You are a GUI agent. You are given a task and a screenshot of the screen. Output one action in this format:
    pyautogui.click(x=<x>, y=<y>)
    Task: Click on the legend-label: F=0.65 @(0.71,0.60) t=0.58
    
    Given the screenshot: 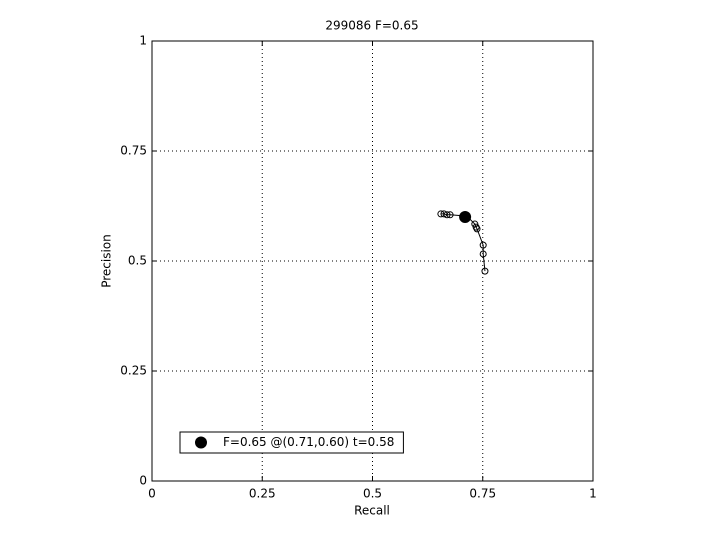 What is the action you would take?
    pyautogui.click(x=308, y=442)
    